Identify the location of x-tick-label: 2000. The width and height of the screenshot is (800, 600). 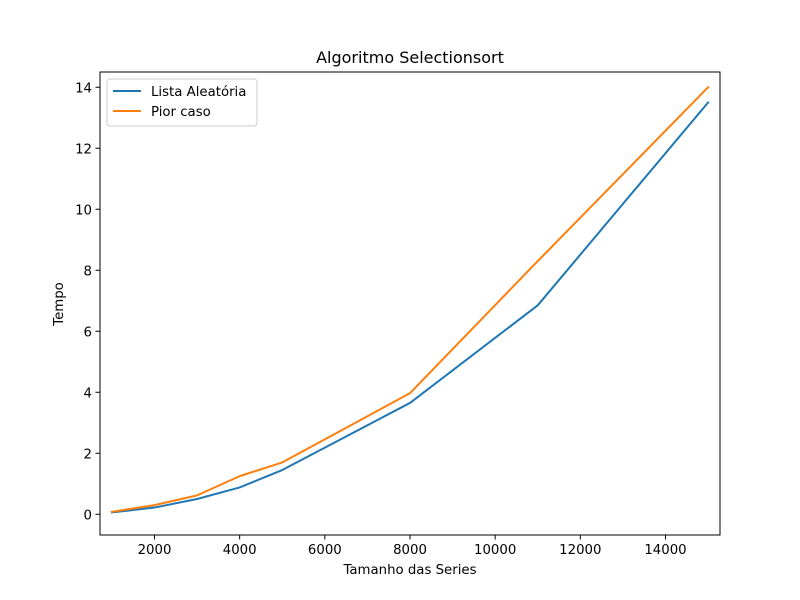
(155, 550).